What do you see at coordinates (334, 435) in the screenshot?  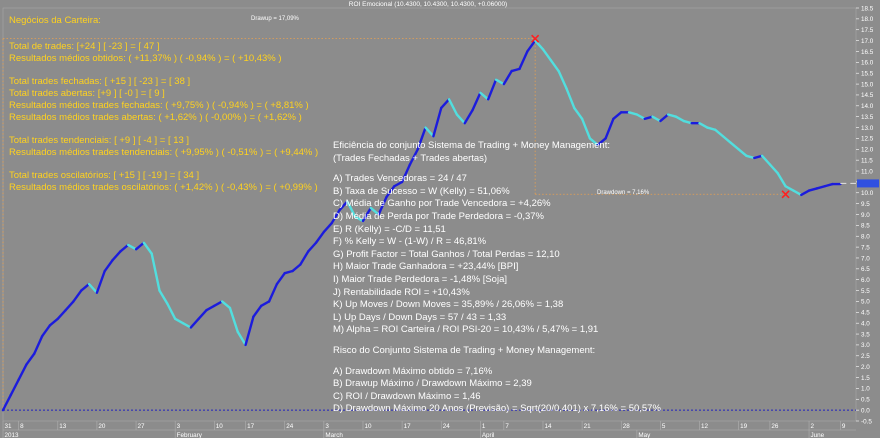 I see `x-month-label: March` at bounding box center [334, 435].